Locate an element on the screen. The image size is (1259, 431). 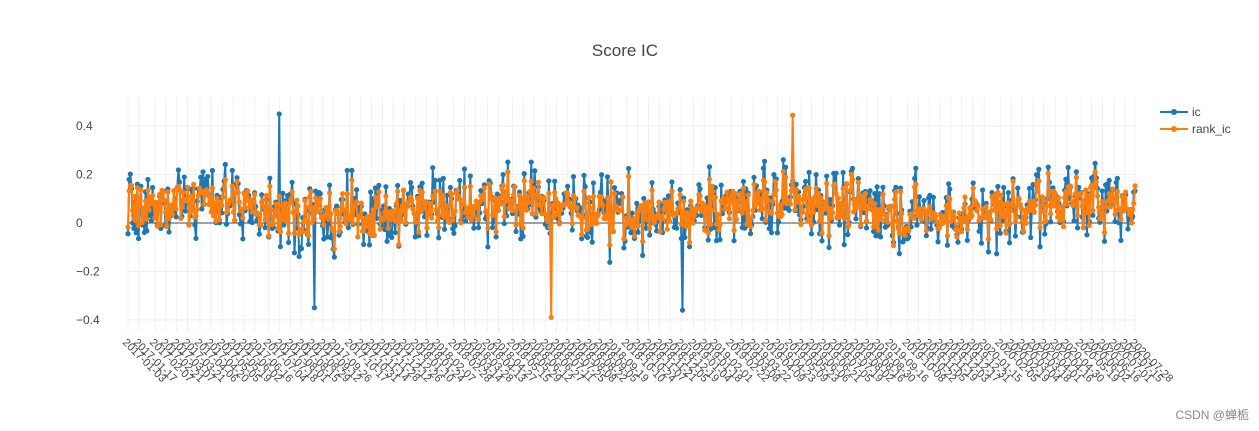
legend-item: rank_ic is located at coordinates (1195, 129).